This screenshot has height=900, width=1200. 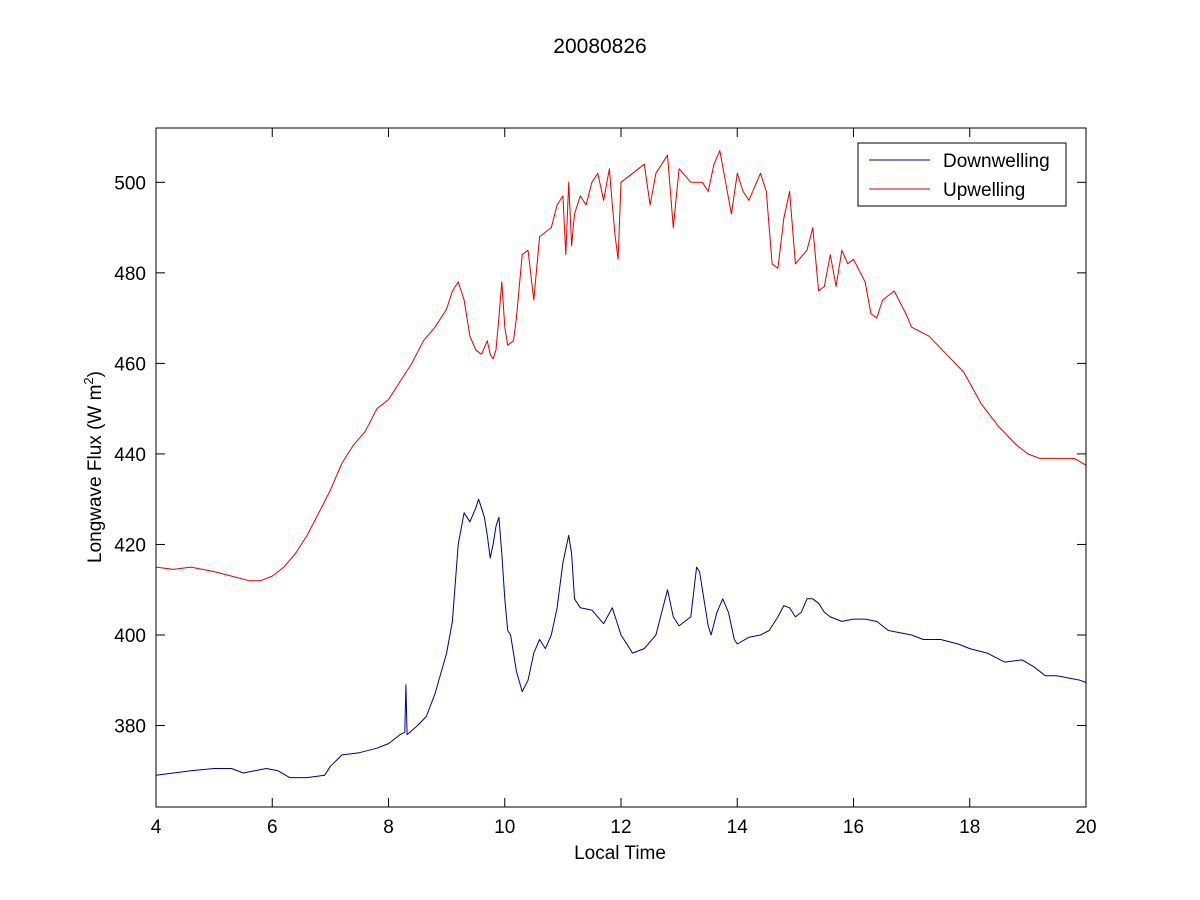 What do you see at coordinates (130, 364) in the screenshot?
I see `y-tick-label: 460` at bounding box center [130, 364].